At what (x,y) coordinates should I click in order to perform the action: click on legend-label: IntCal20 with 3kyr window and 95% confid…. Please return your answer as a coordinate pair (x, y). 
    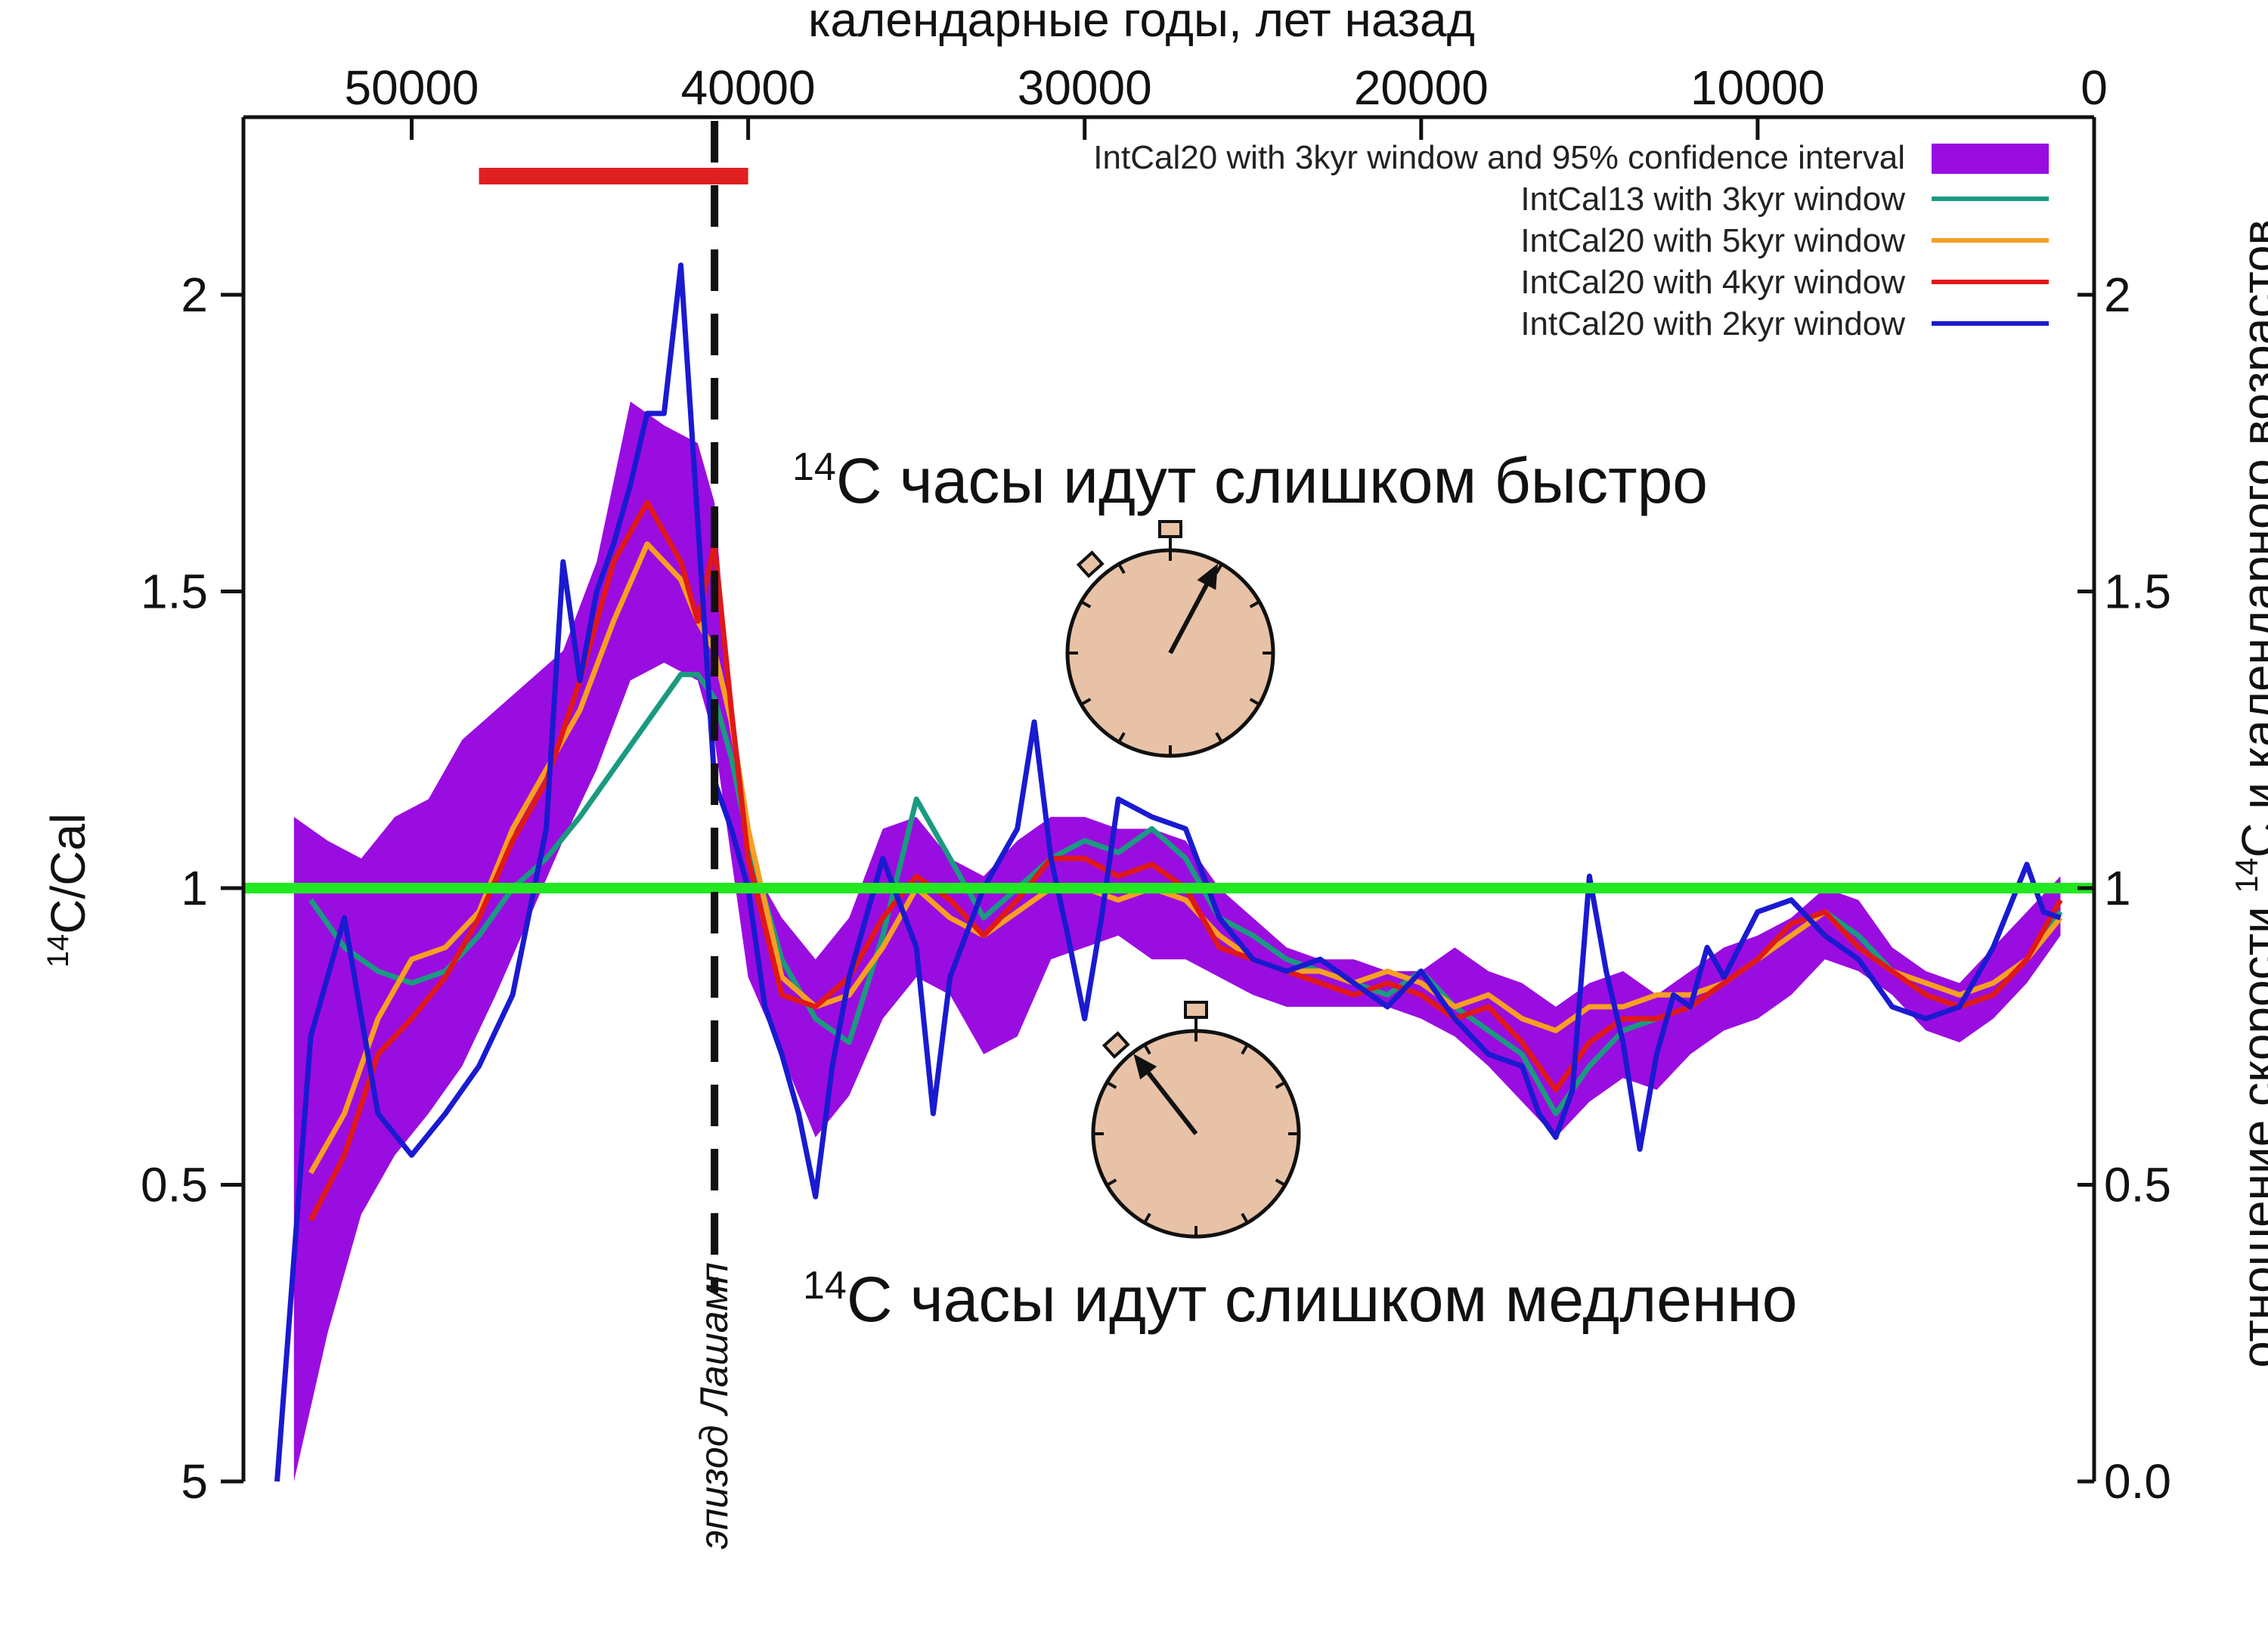
    Looking at the image, I should click on (1499, 157).